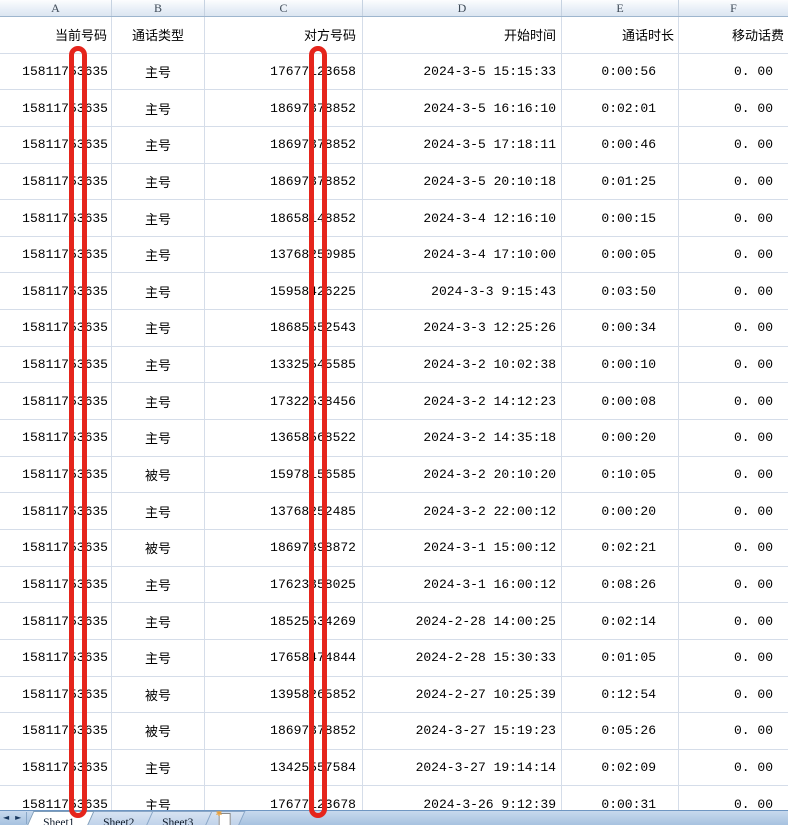  What do you see at coordinates (620, 731) in the screenshot?
I see `cell-duration: 0:05:26` at bounding box center [620, 731].